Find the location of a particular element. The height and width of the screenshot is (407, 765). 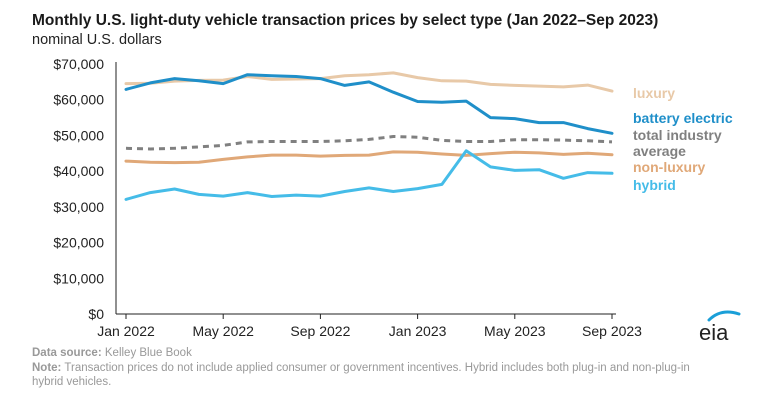

series-label-line: average is located at coordinates (659, 151).